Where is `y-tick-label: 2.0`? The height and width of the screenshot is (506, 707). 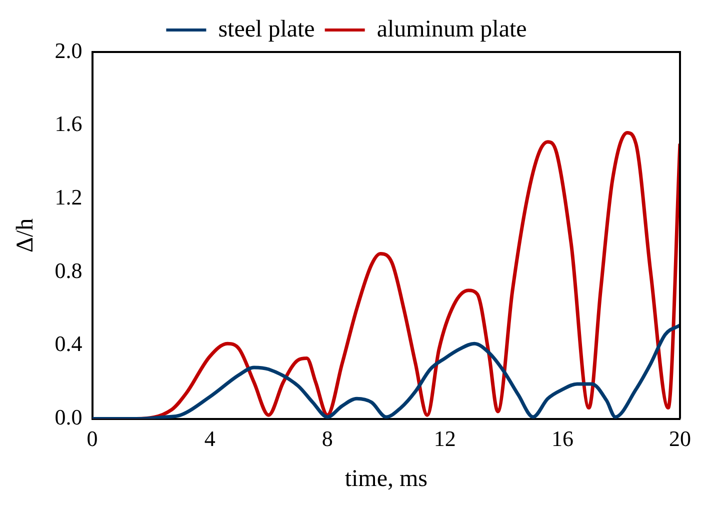
y-tick-label: 2.0 is located at coordinates (68, 50).